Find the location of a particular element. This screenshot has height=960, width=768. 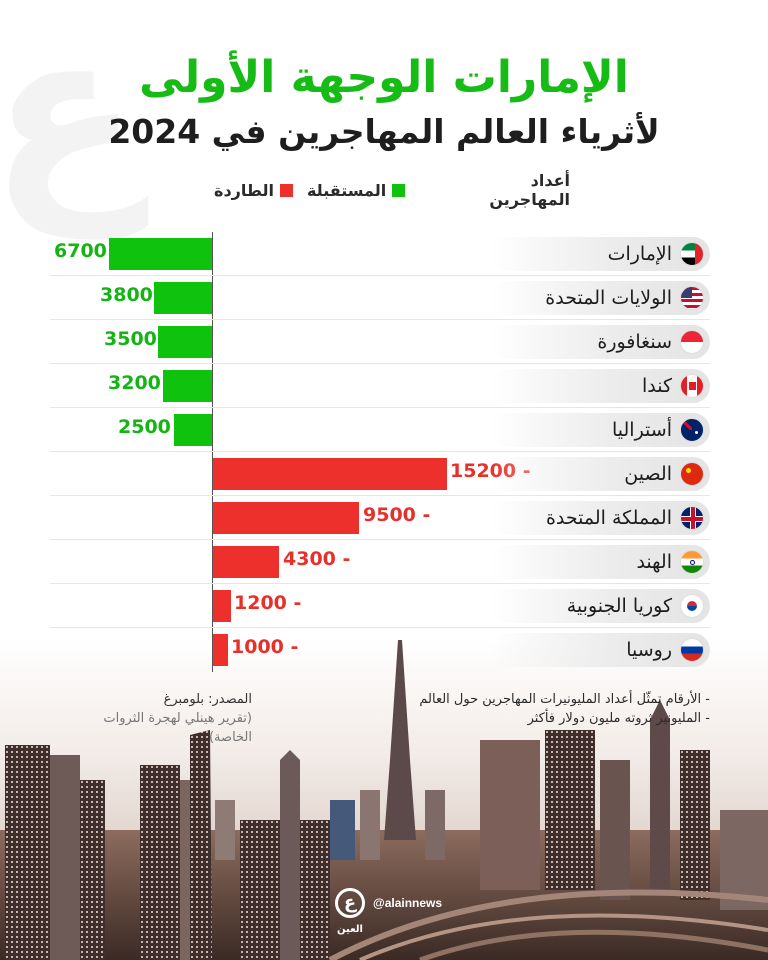

value-label: 6700 is located at coordinates (80, 251).